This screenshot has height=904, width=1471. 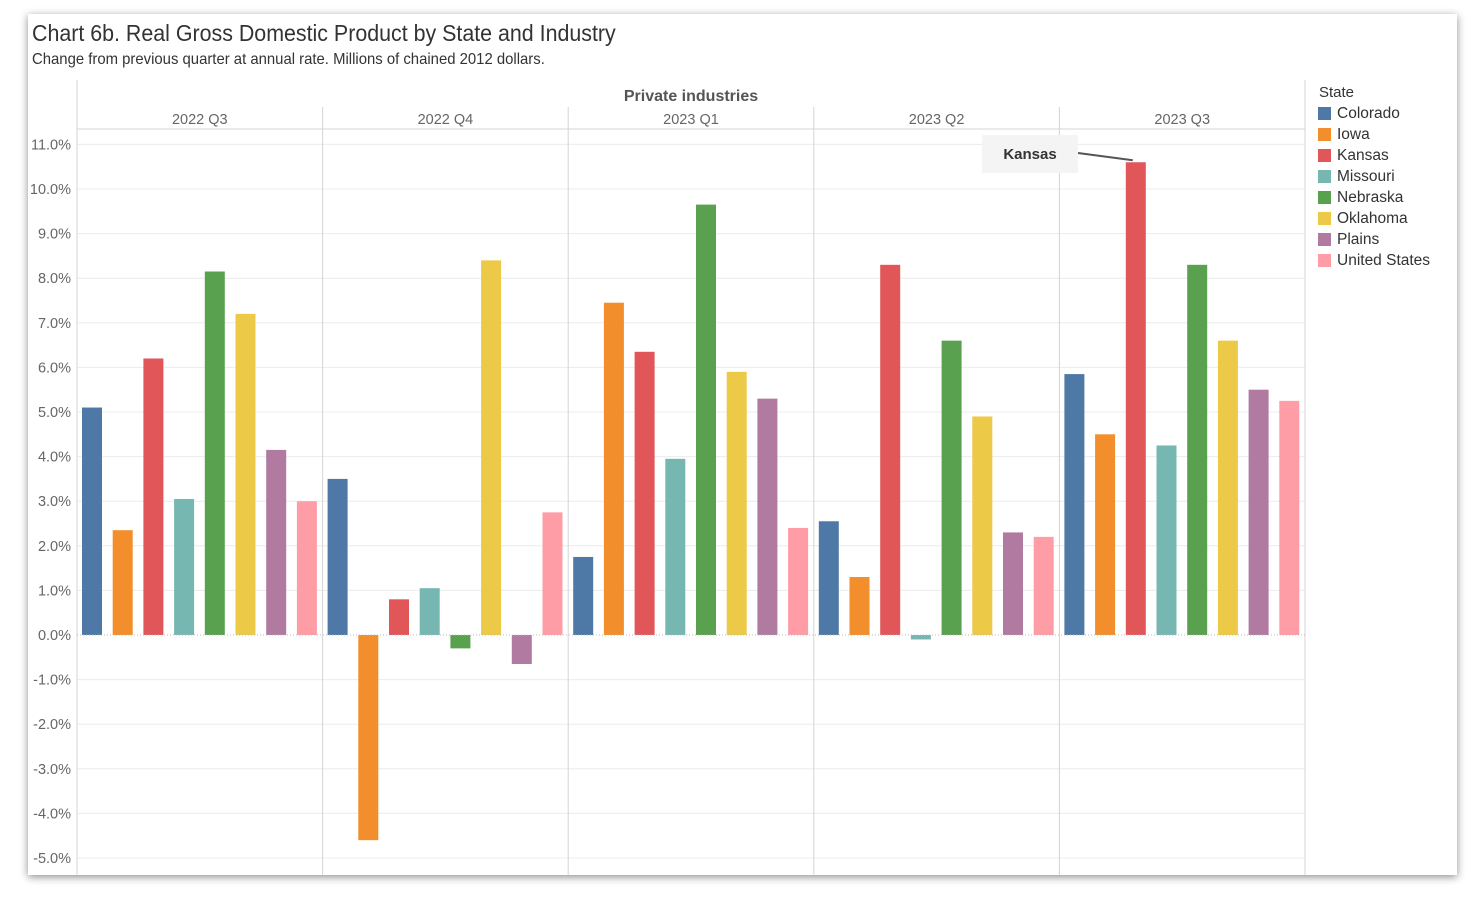 What do you see at coordinates (52, 725) in the screenshot?
I see `y-tick-label: -2.0%` at bounding box center [52, 725].